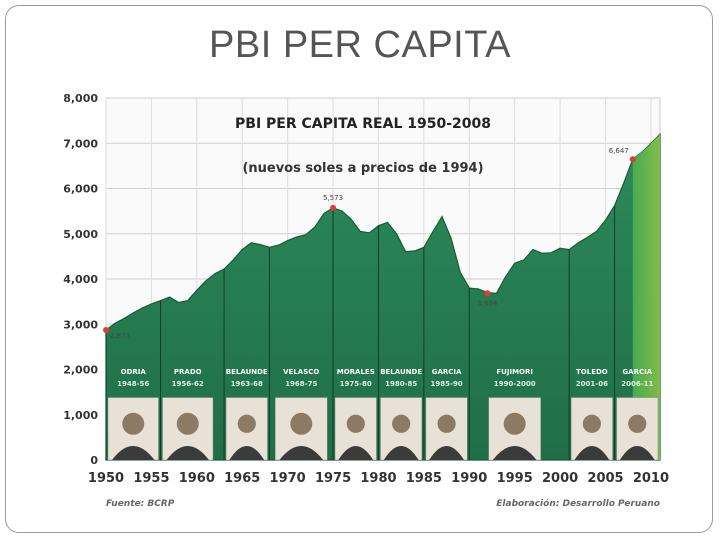 This screenshot has width=720, height=540. Describe the element at coordinates (80, 98) in the screenshot. I see `y-tick-label: 8,000` at that location.